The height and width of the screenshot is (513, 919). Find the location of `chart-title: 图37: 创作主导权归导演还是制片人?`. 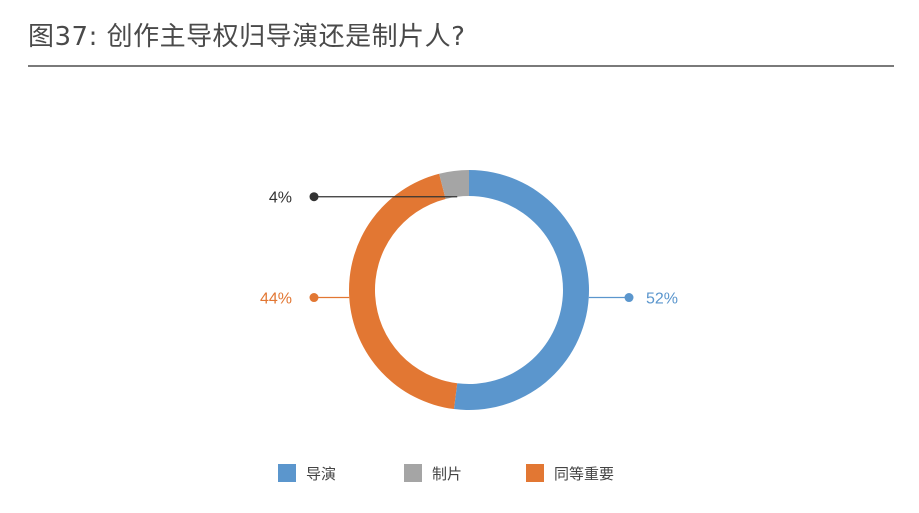

chart-title: 图37: 创作主导权归导演还是制片人? is located at coordinates (247, 37).